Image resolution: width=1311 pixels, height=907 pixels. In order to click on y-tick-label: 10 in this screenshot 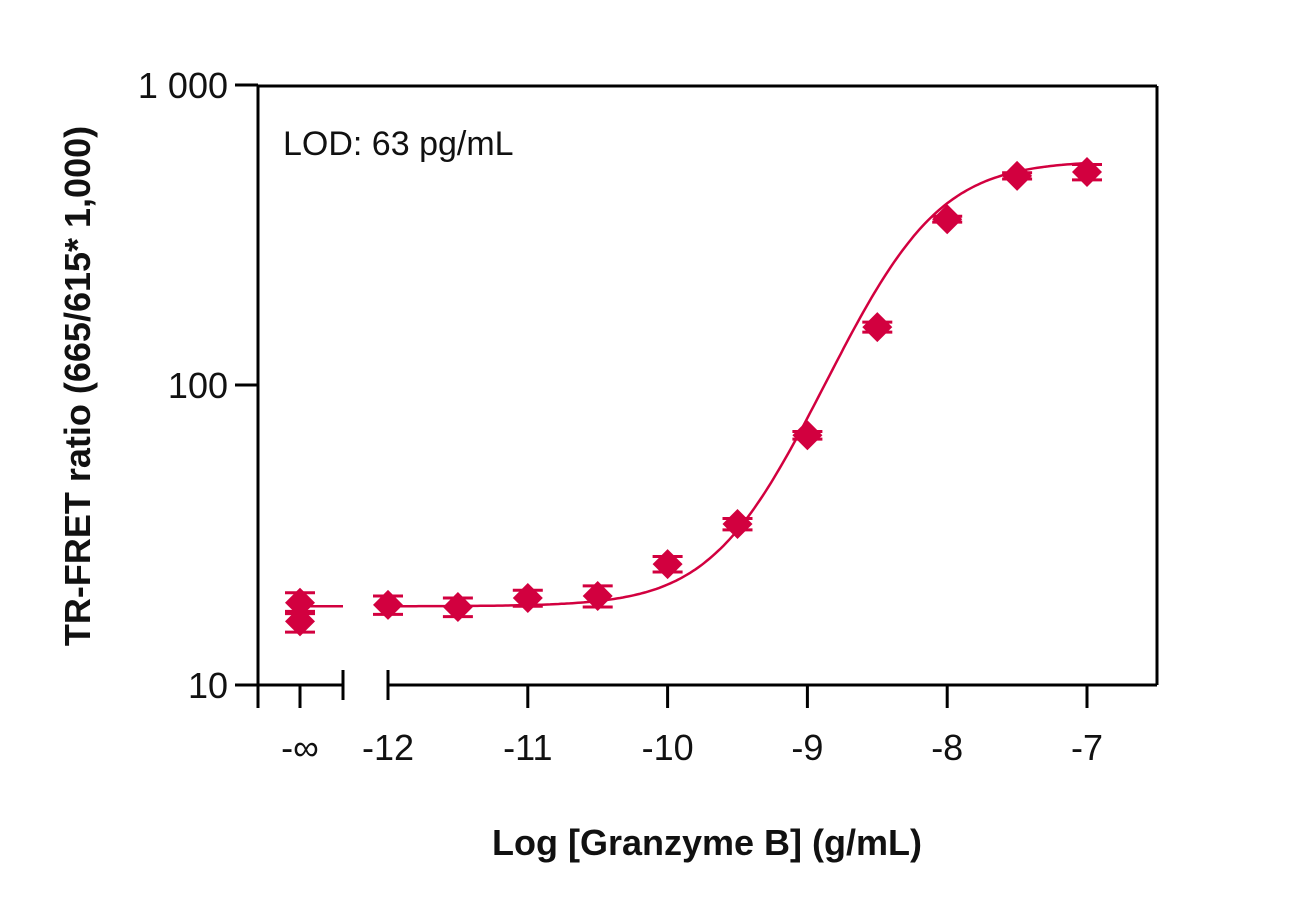, I will do `click(208, 685)`.